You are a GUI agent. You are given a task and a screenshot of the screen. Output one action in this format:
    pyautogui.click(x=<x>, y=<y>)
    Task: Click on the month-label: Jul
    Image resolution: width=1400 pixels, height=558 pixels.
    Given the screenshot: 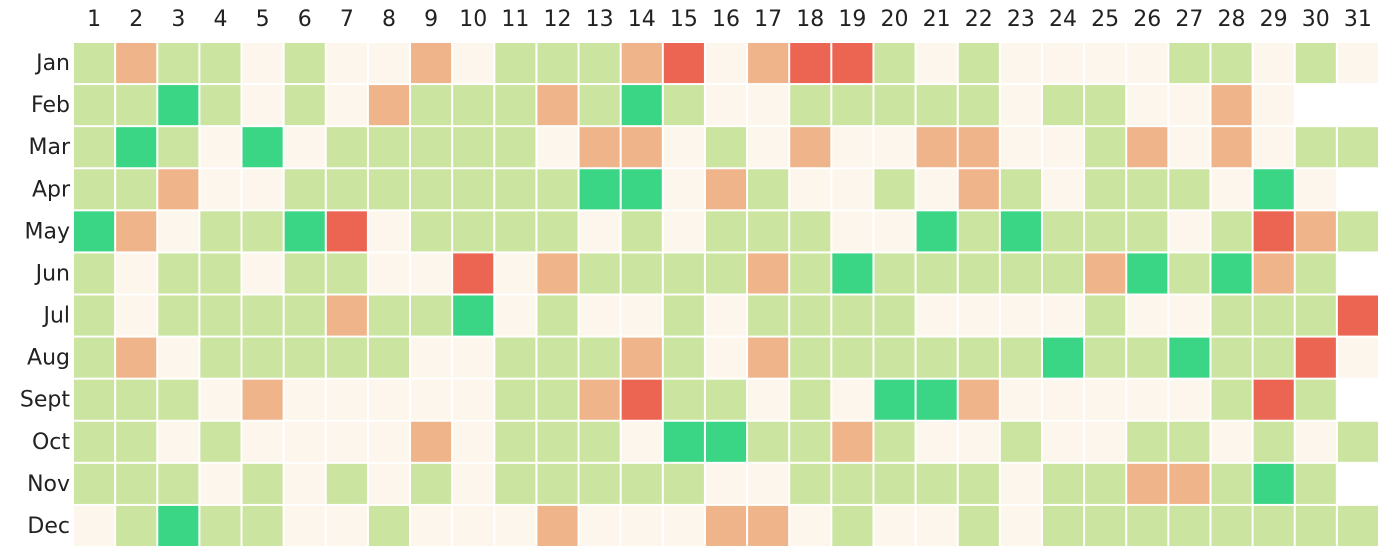 What is the action you would take?
    pyautogui.click(x=55, y=316)
    